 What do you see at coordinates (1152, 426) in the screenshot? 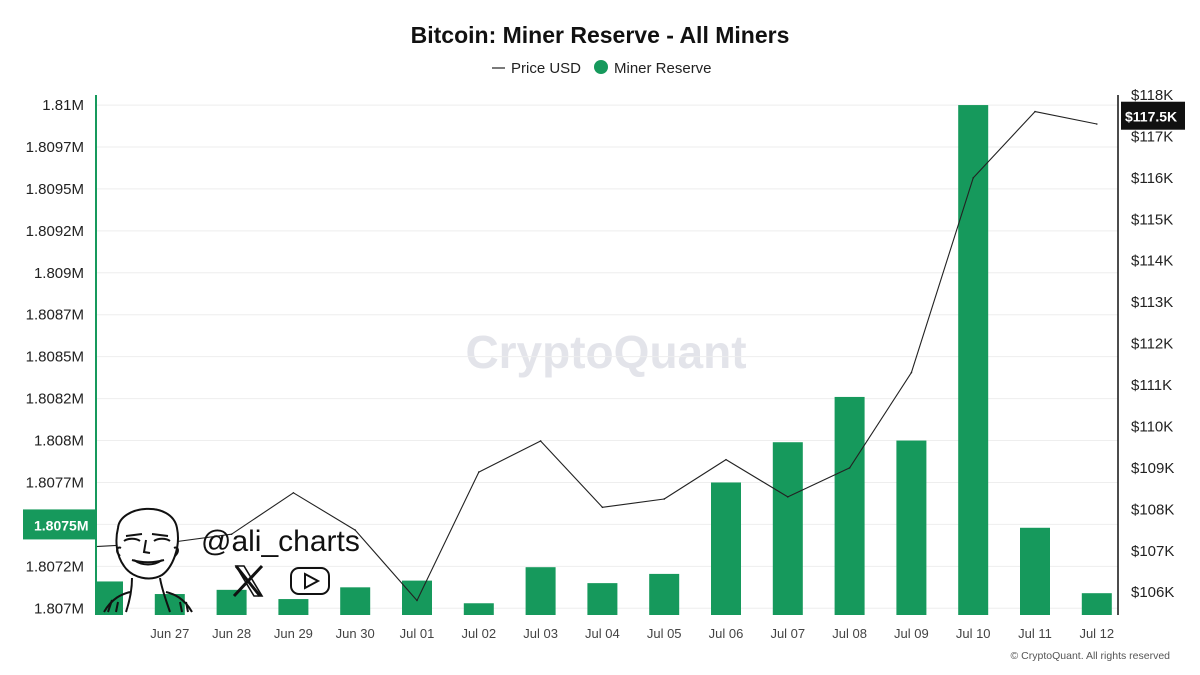
I see `y-right-tick-label: $110K` at bounding box center [1152, 426].